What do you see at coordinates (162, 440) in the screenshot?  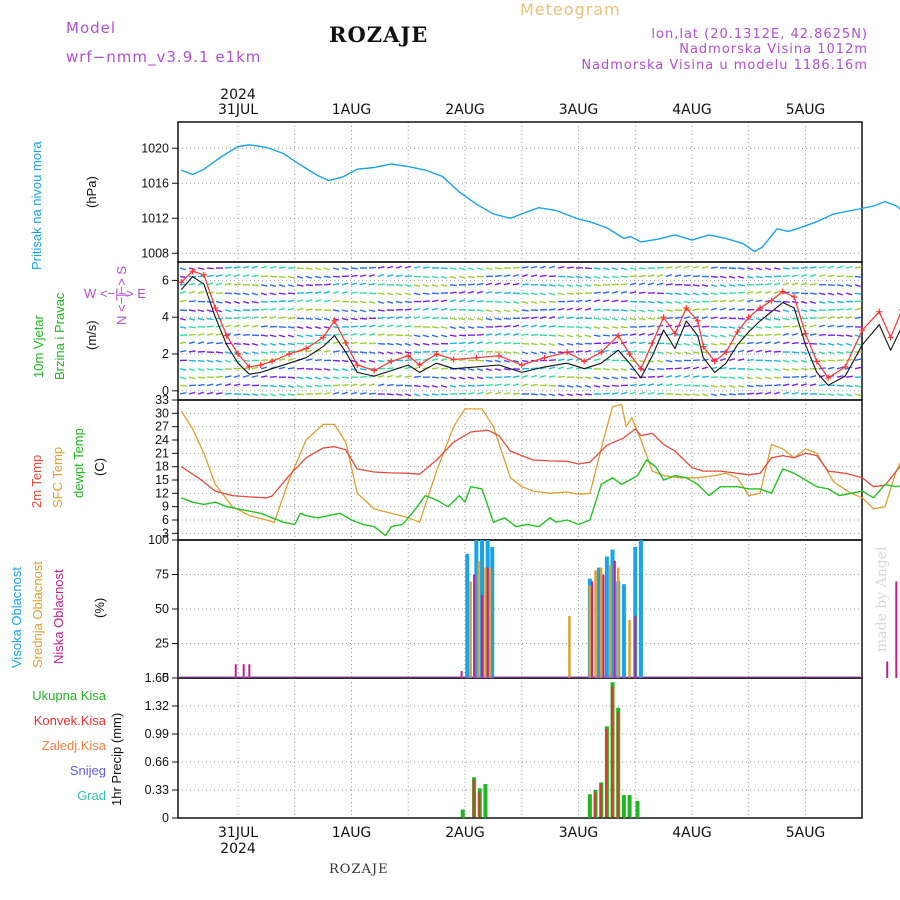 I see `y-tick-label: 24` at bounding box center [162, 440].